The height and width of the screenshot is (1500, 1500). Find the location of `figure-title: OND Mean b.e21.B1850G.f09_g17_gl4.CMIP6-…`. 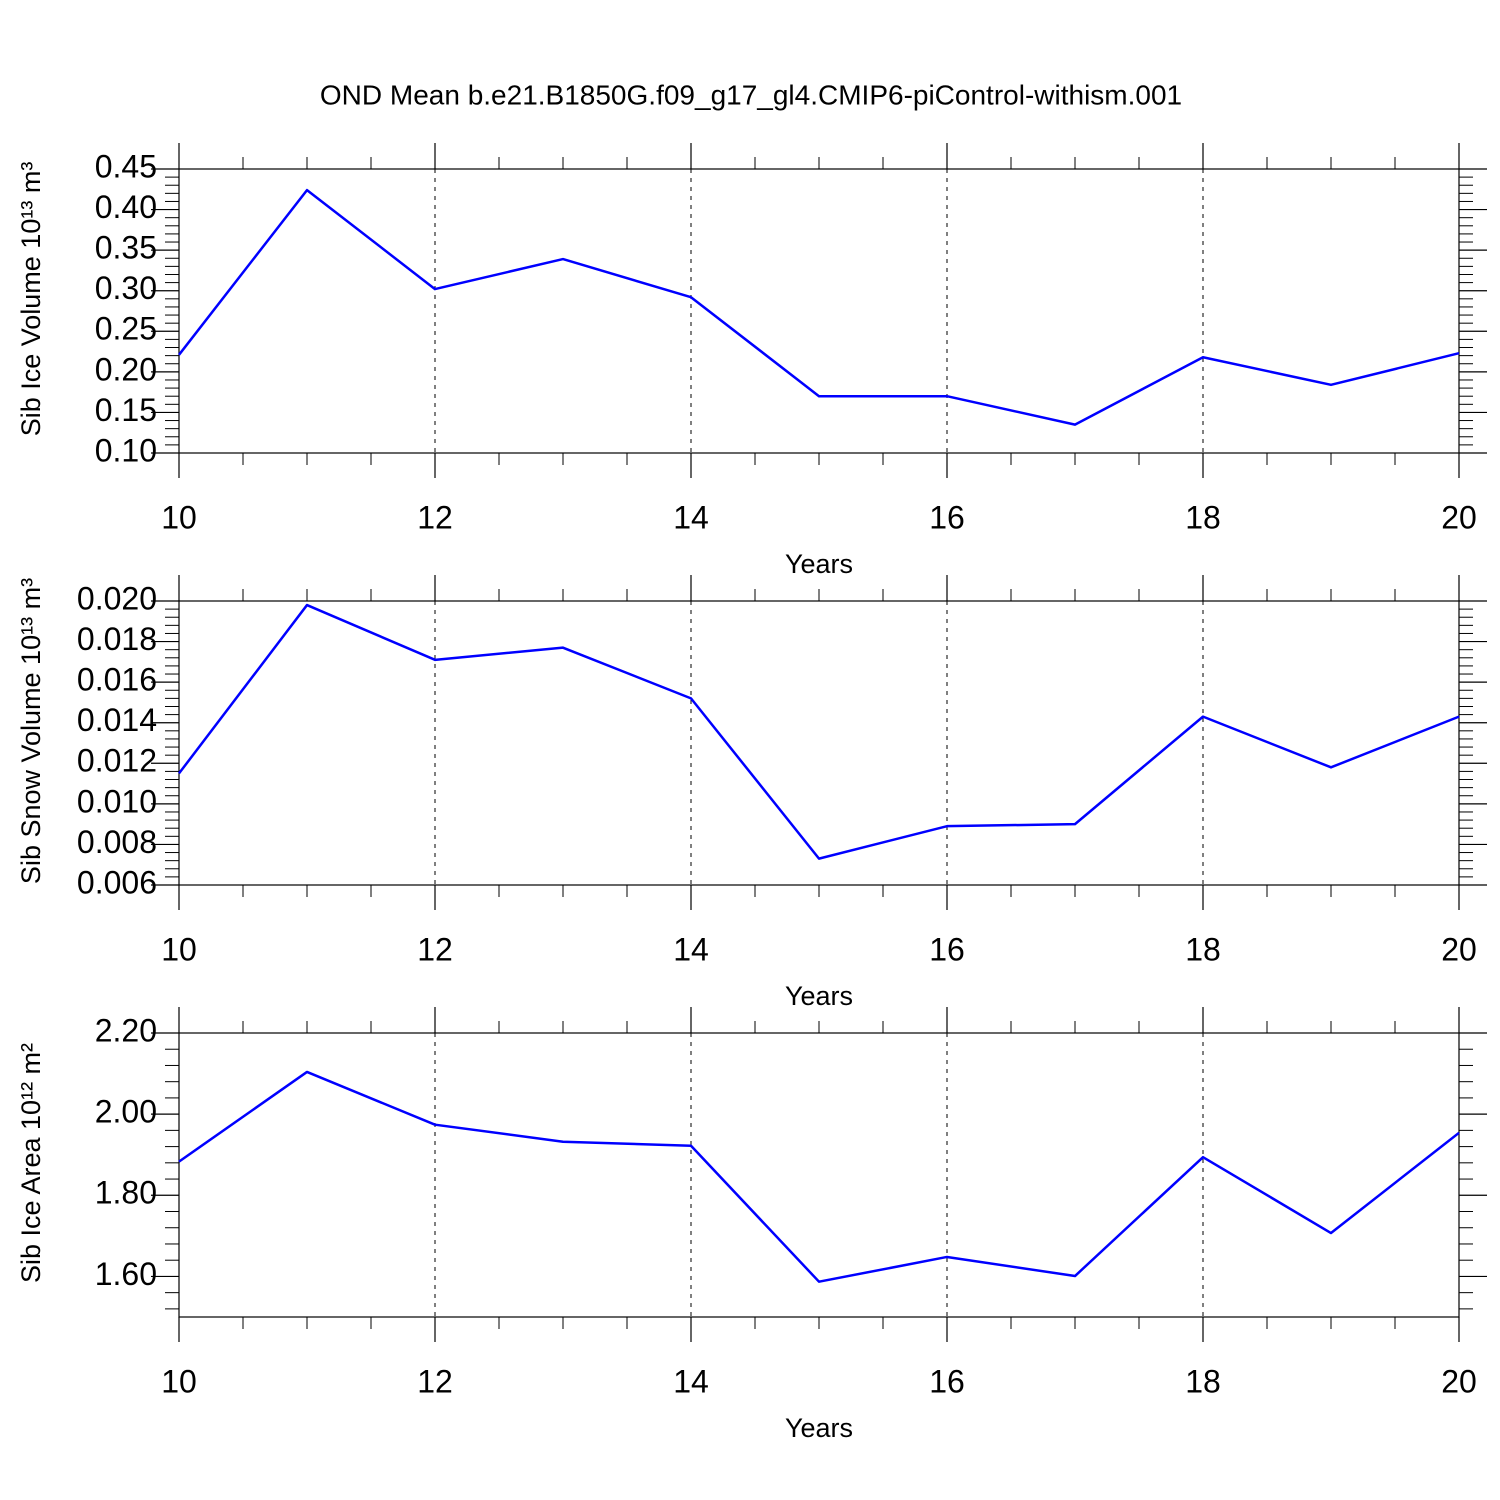

figure-title: OND Mean b.e21.B1850G.f09_g17_gl4.CMIP6-… is located at coordinates (751, 94).